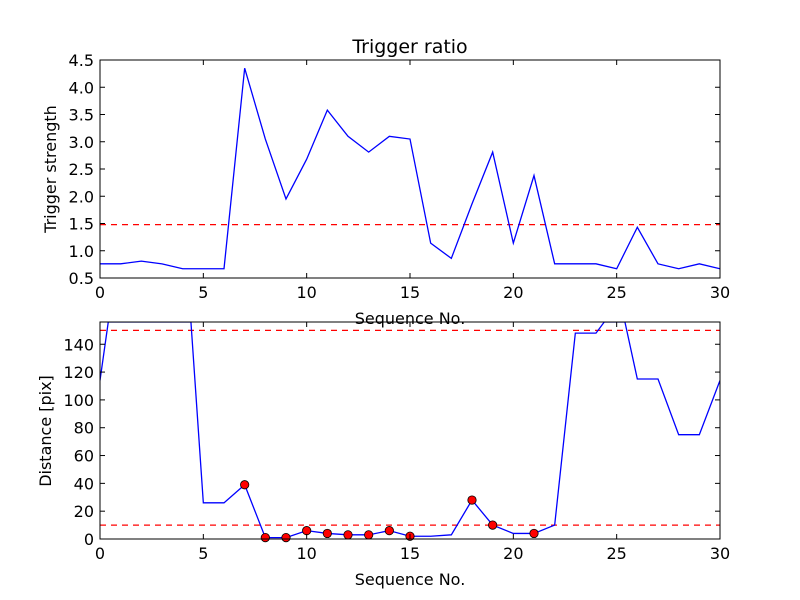 This screenshot has height=600, width=800. What do you see at coordinates (81, 115) in the screenshot?
I see `y-tick-label: 3.5` at bounding box center [81, 115].